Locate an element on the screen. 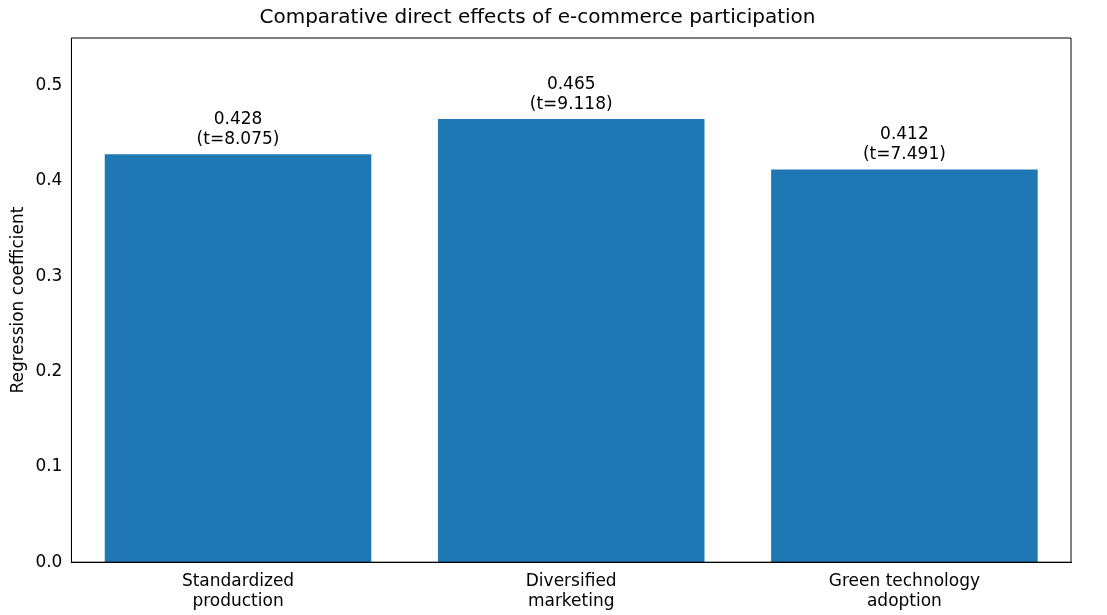  chart-title: Comparative direct effects of e-commerce participation is located at coordinates (537, 16).